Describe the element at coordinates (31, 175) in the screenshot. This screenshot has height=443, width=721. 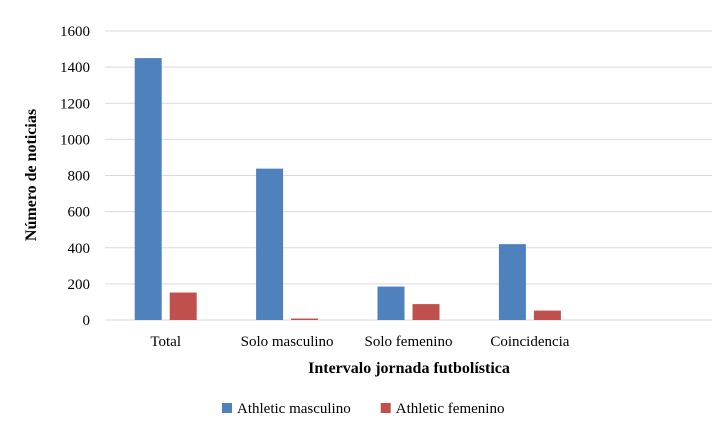
I see `y-axis-title: Número de noticias` at that location.